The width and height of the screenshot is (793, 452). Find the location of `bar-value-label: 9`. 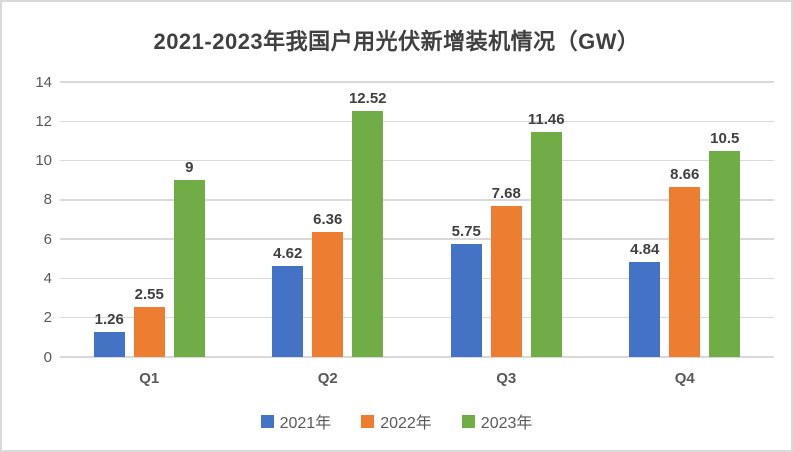

bar-value-label: 9 is located at coordinates (189, 168).